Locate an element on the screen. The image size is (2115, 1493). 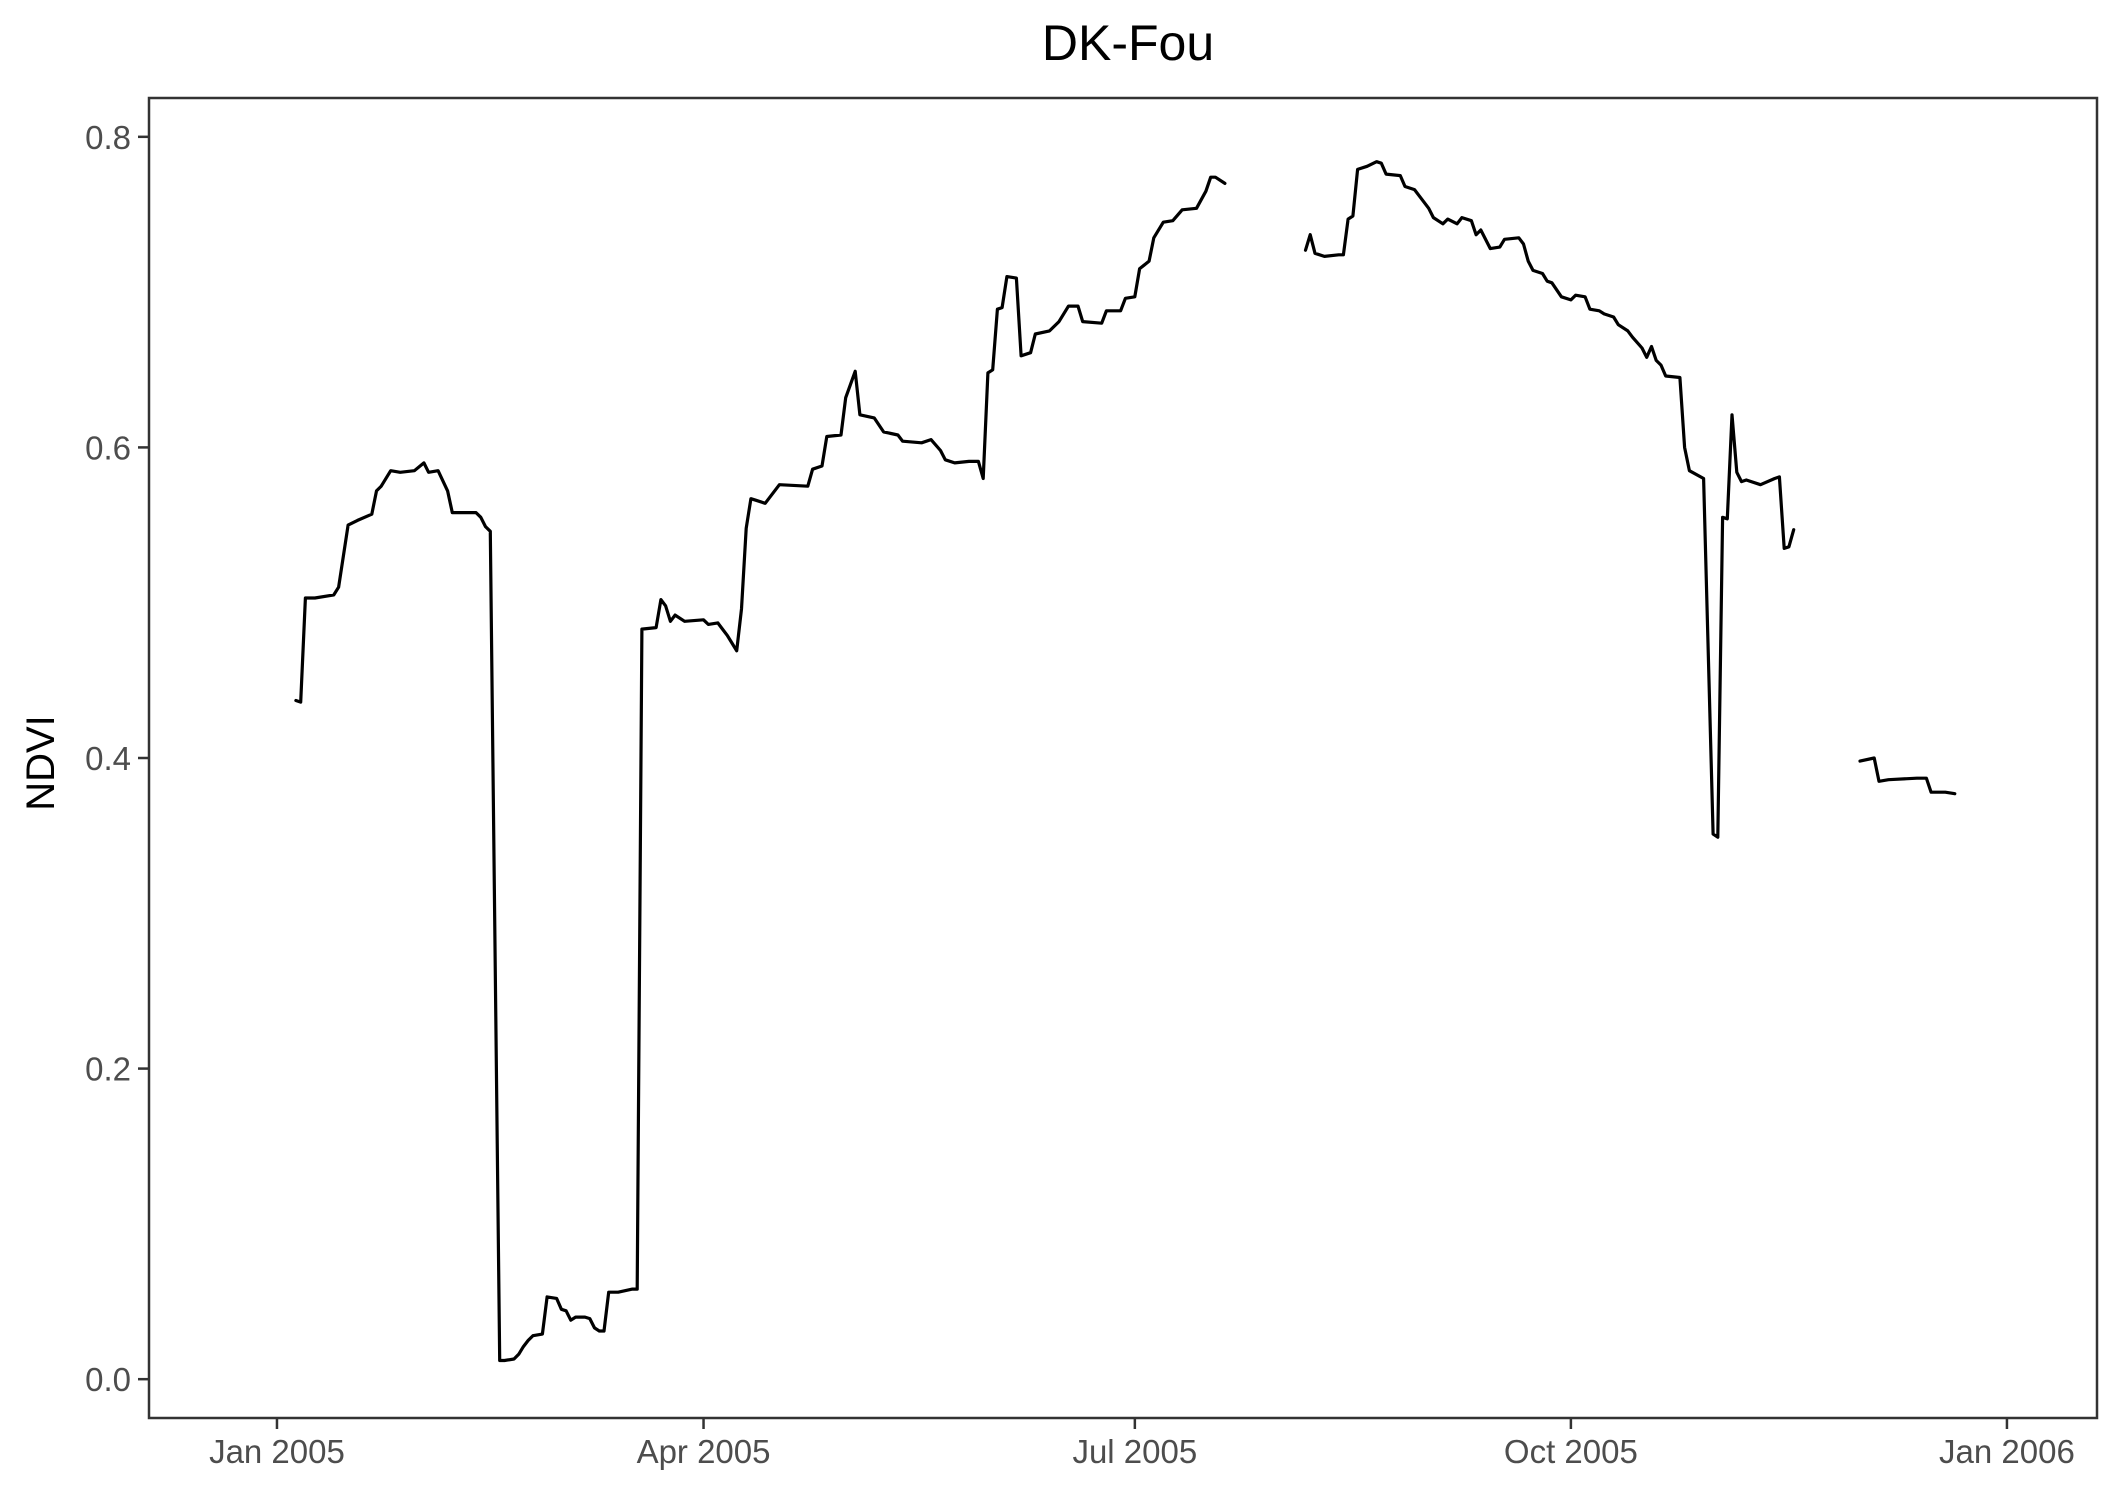
y-tick-label: 0.4 is located at coordinates (108, 758).